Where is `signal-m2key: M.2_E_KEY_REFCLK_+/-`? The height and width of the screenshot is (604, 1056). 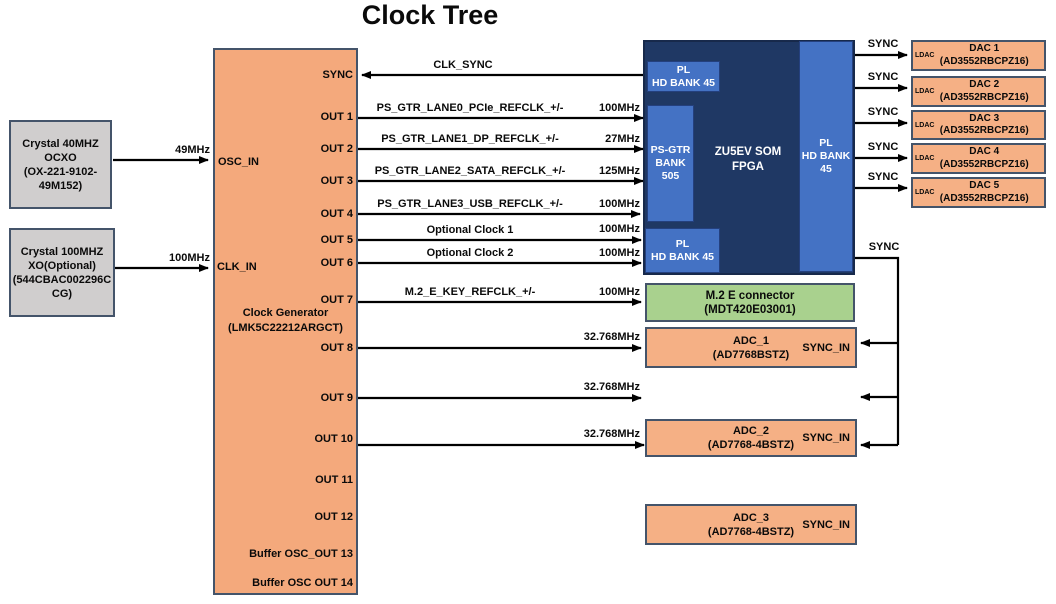 signal-m2key: M.2_E_KEY_REFCLK_+/- is located at coordinates (470, 292).